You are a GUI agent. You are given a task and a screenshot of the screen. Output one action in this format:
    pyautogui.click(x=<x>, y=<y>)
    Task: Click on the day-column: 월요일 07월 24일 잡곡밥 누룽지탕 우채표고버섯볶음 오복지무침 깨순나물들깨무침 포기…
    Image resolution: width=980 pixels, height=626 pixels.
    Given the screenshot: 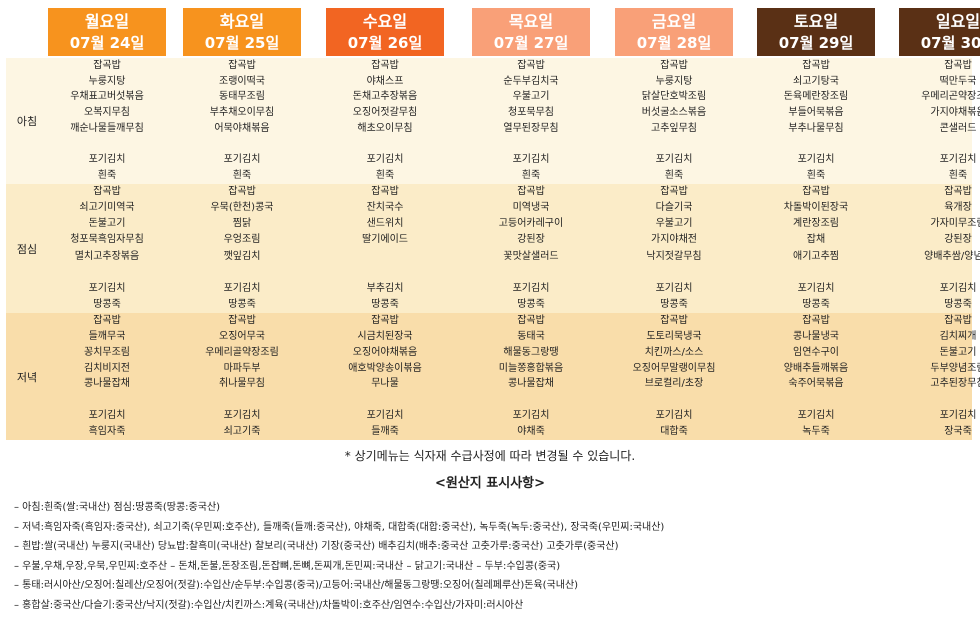 What is the action you would take?
    pyautogui.click(x=107, y=220)
    